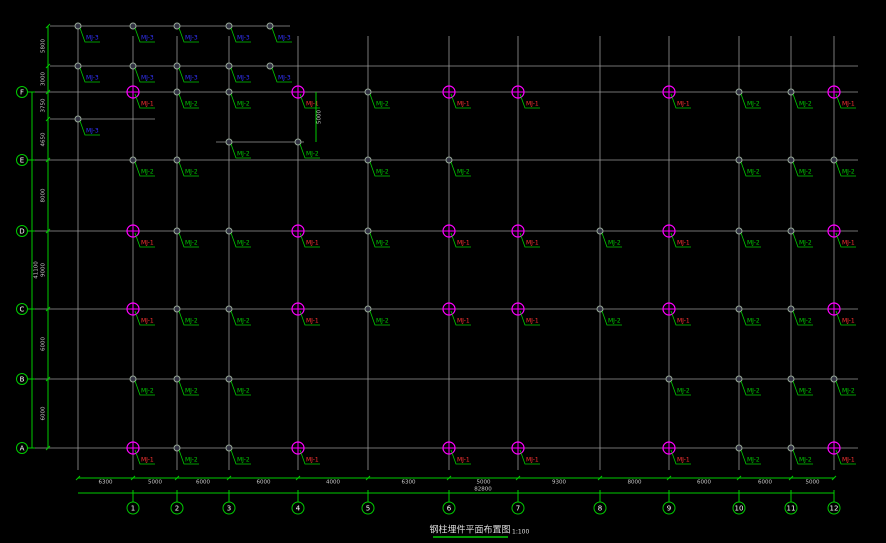 The image size is (886, 543). What do you see at coordinates (449, 509) in the screenshot?
I see `col-label: 6` at bounding box center [449, 509].